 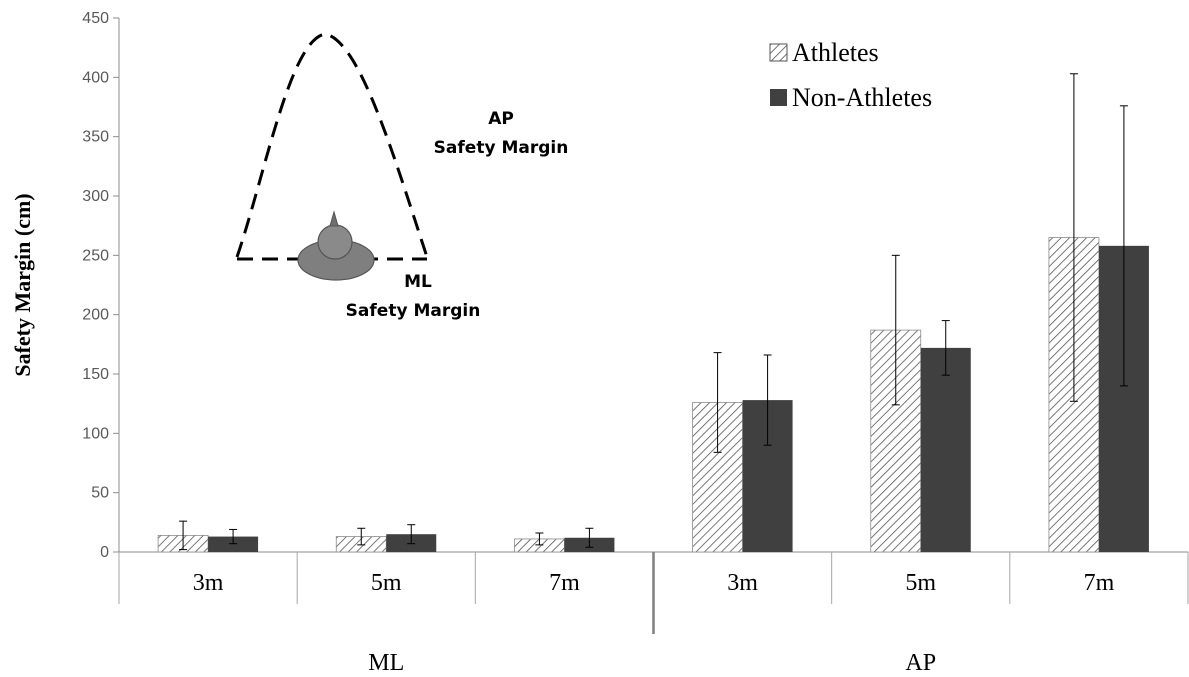 I want to click on legend-label-non-athletes: Non-Athletes, so click(x=862, y=97).